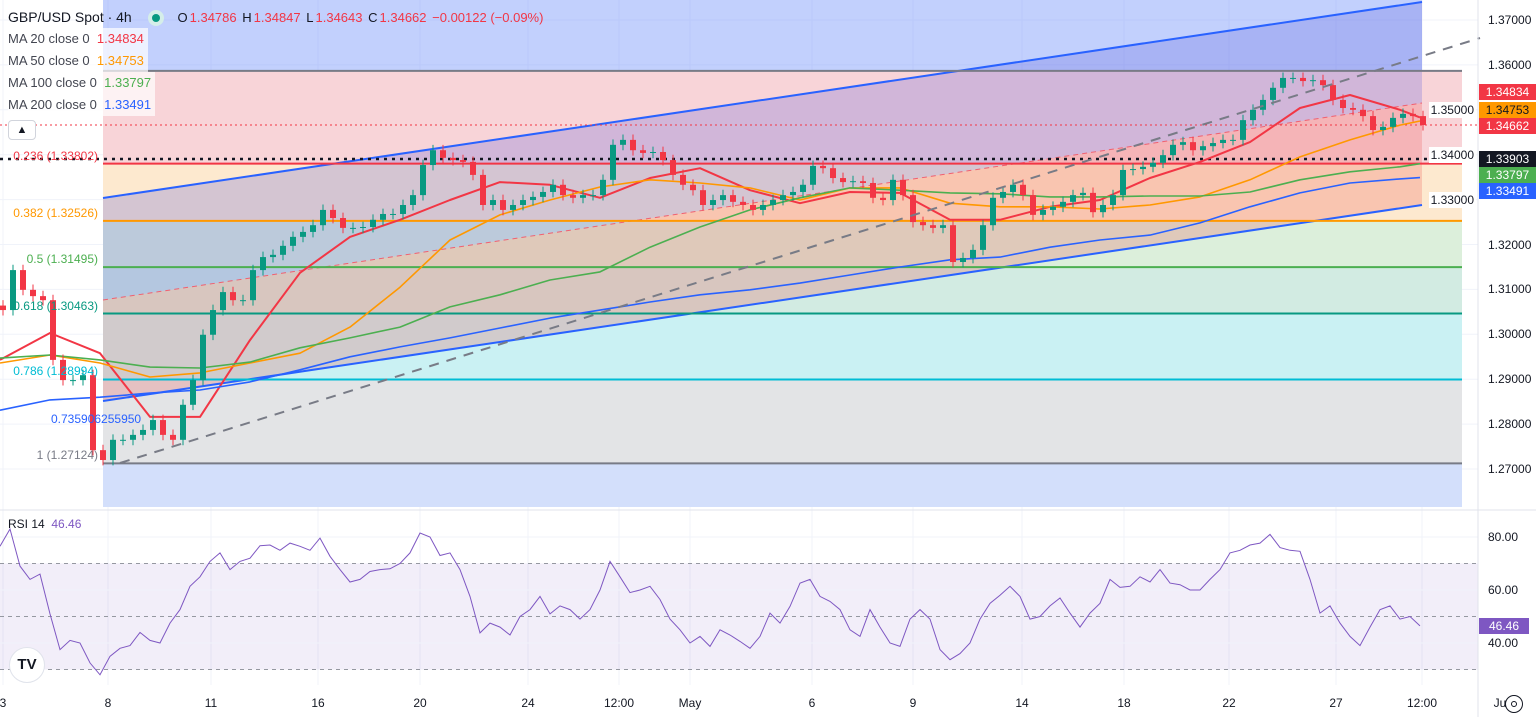 Image resolution: width=1536 pixels, height=717 pixels. I want to click on close-label: C, so click(373, 17).